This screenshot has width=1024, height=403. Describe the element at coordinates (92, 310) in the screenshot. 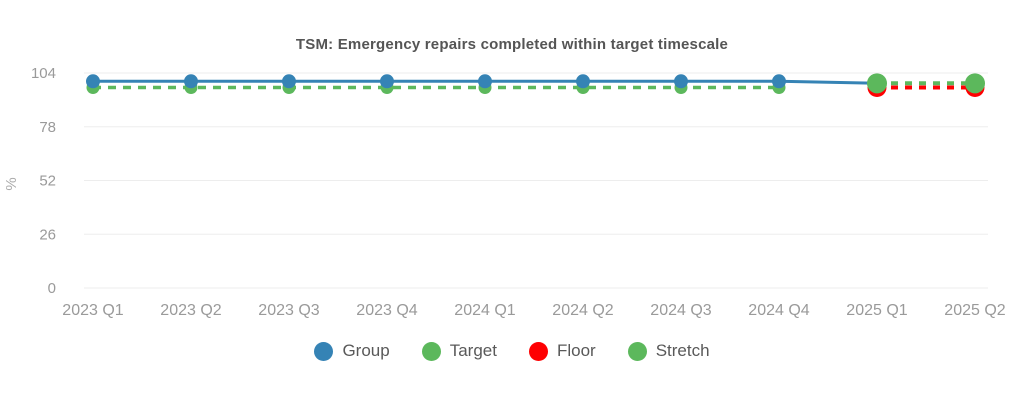

I see `x-tick-label: 2023 Q1` at that location.